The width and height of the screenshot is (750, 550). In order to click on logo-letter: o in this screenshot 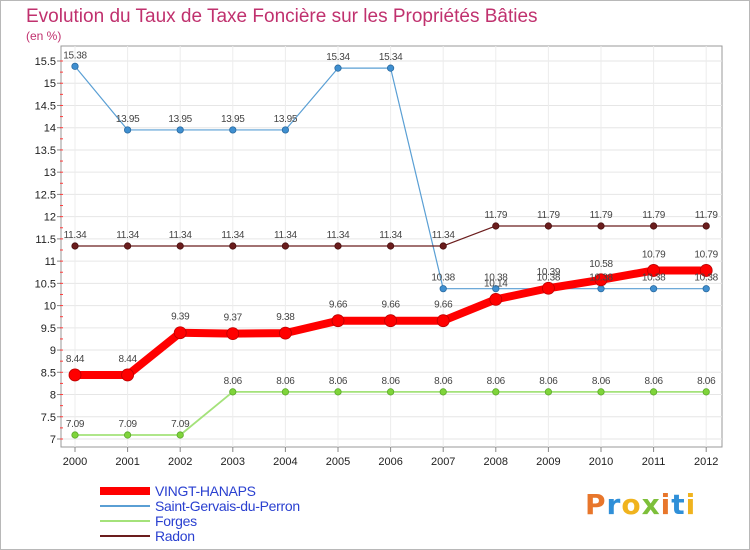, I will do `click(631, 504)`.